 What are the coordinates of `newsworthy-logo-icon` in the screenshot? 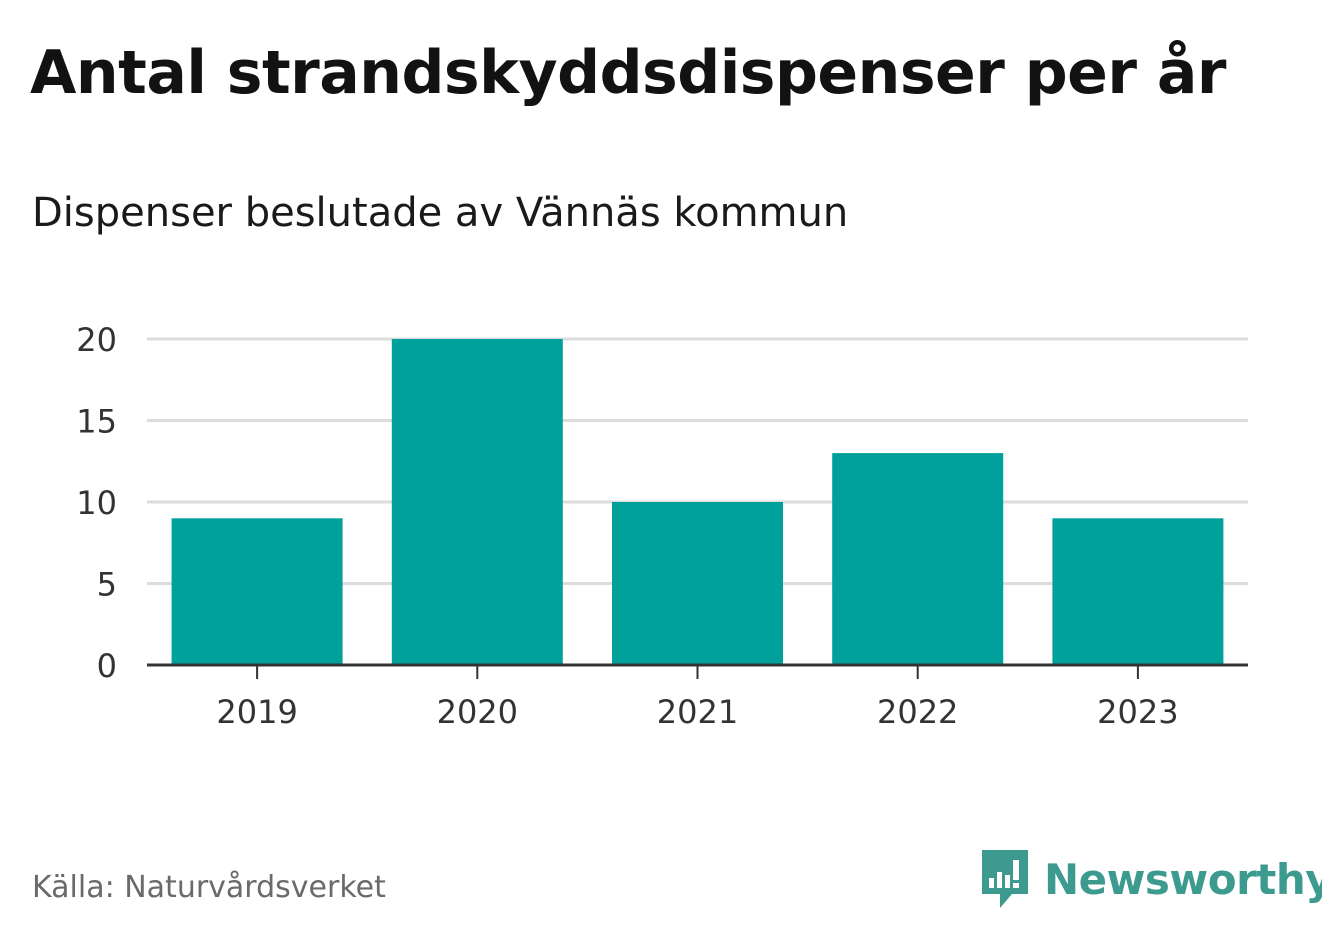 It's located at (1005, 879).